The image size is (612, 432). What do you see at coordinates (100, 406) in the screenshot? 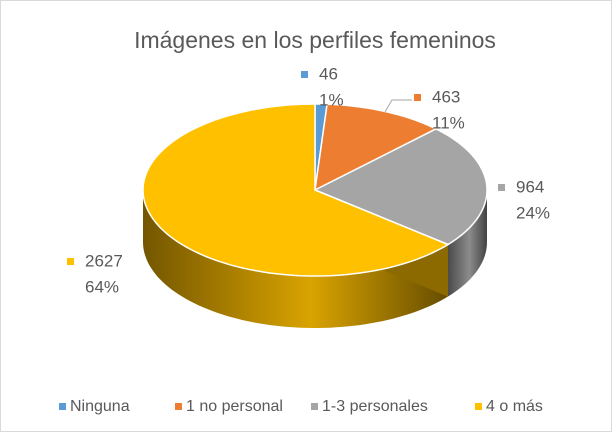
I see `legend-label: Ninguna` at bounding box center [100, 406].